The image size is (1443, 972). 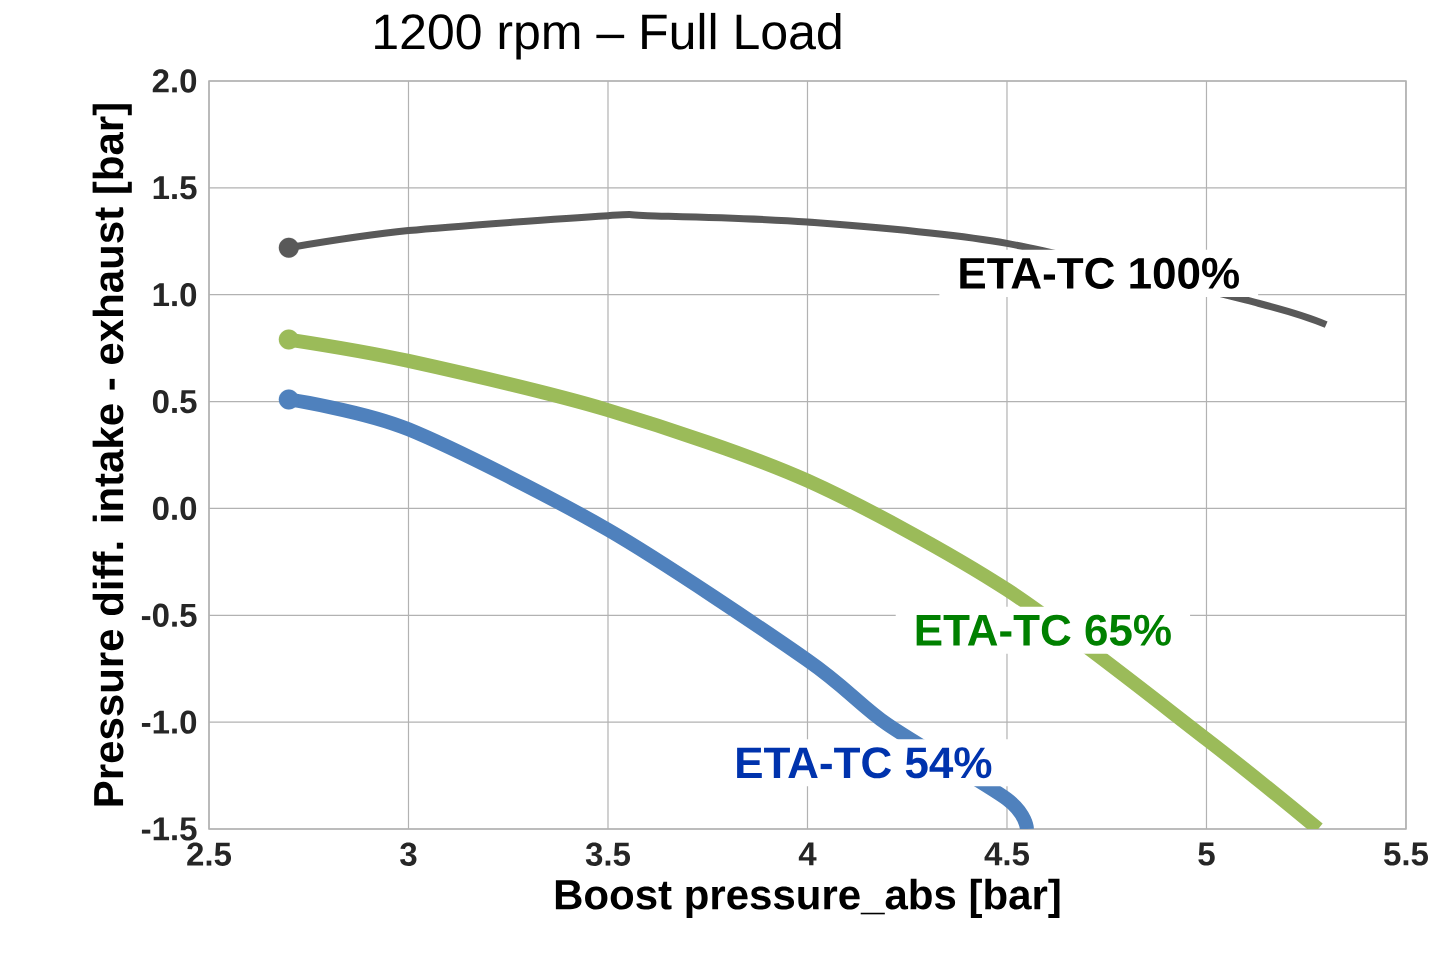 What do you see at coordinates (175, 295) in the screenshot?
I see `y-tick-label: 1.0` at bounding box center [175, 295].